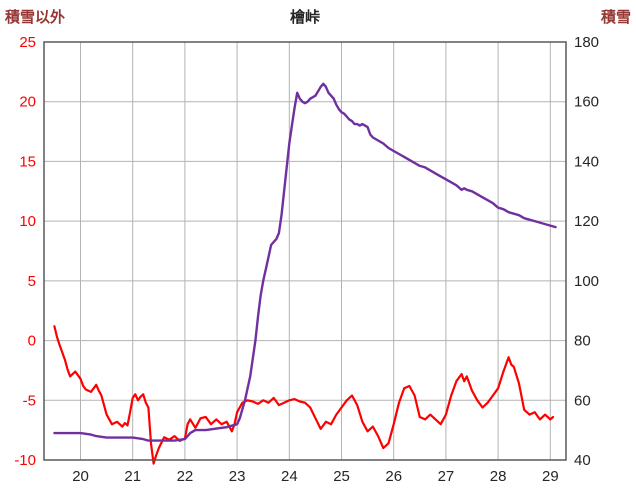  Describe the element at coordinates (586, 102) in the screenshot. I see `svg-text: 160` at that location.